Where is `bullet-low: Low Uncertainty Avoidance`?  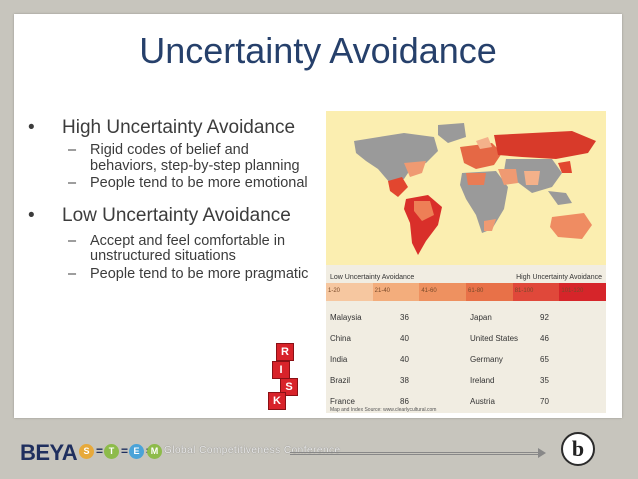 bullet-low: Low Uncertainty Avoidance is located at coordinates (172, 215).